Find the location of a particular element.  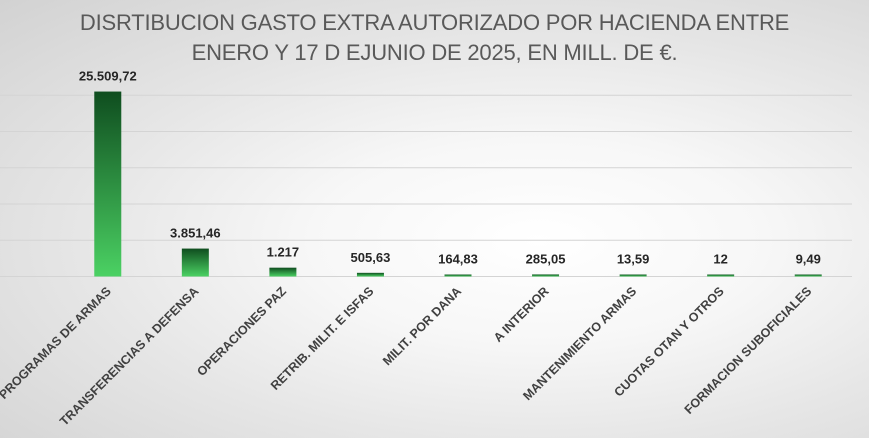

data-label: 164,83 is located at coordinates (458, 259).